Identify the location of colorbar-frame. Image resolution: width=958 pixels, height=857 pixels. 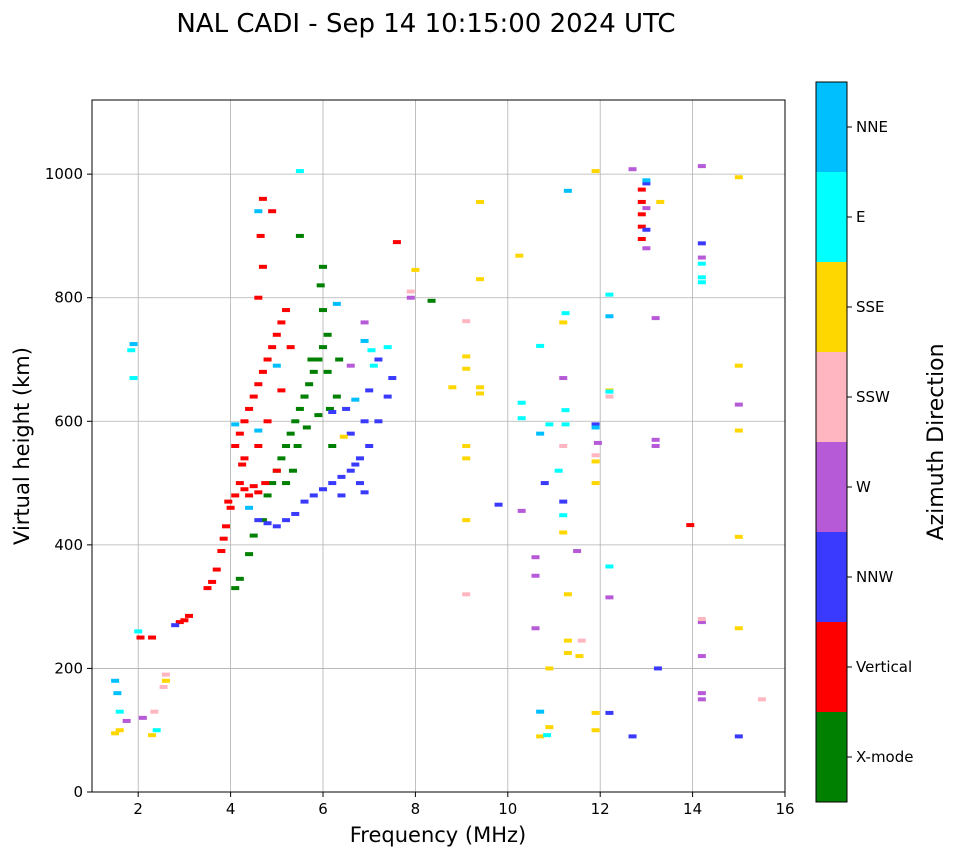
(831, 442).